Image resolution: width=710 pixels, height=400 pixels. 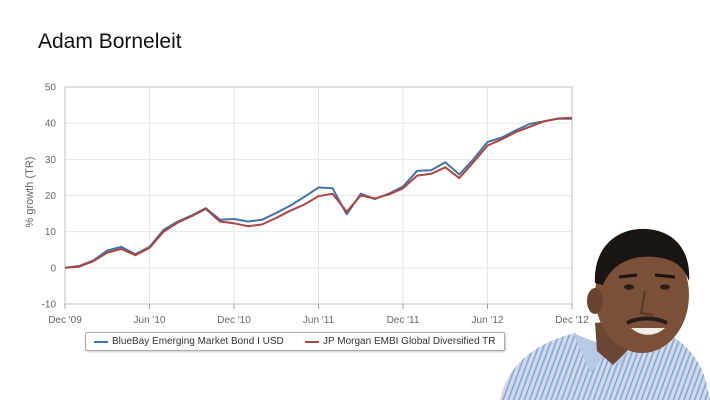 I want to click on x-tick-label: Jun '11, so click(x=319, y=320).